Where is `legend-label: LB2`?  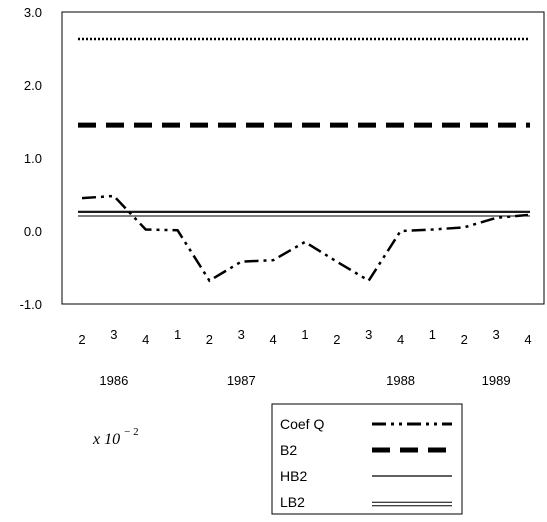 legend-label: LB2 is located at coordinates (292, 502).